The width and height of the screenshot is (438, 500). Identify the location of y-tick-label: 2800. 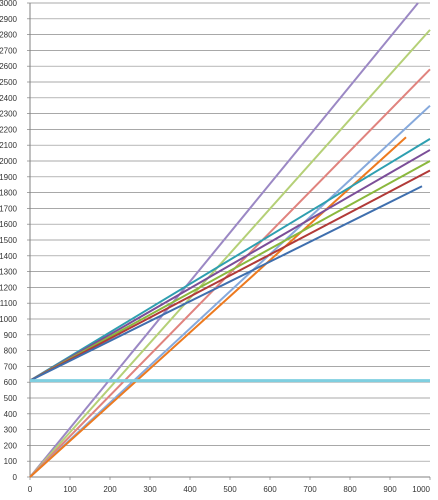
(9, 35).